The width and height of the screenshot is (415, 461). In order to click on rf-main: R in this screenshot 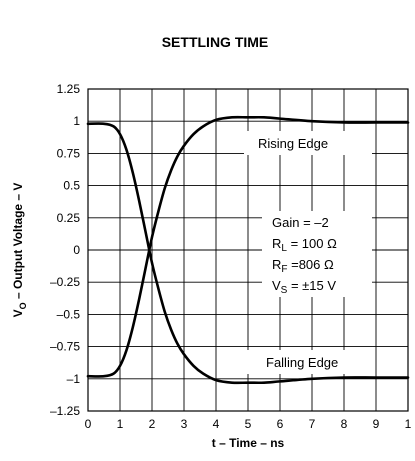, I will do `click(276, 264)`.